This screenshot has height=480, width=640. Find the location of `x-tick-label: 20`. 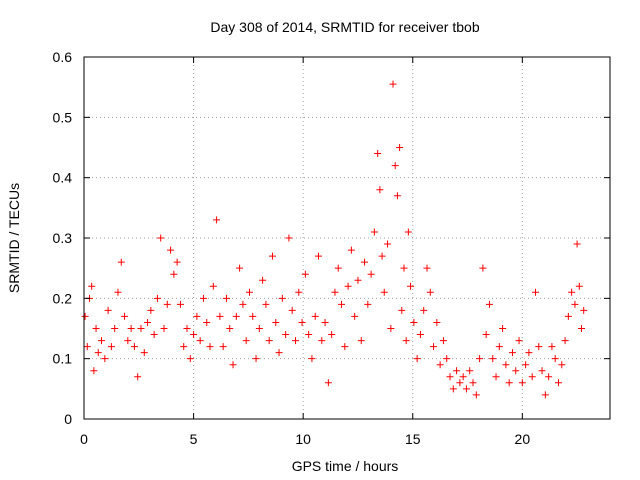

x-tick-label: 20 is located at coordinates (523, 439).